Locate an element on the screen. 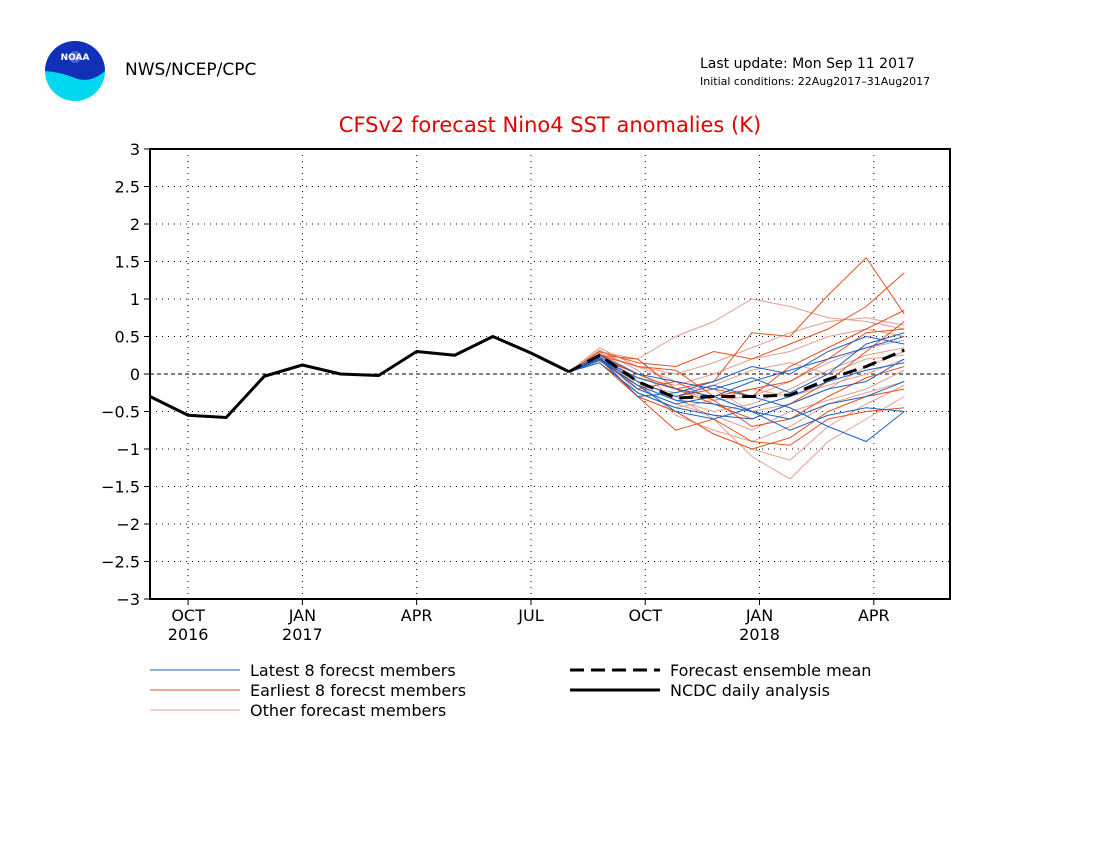  y-tick-label: 2.5 is located at coordinates (127, 187).